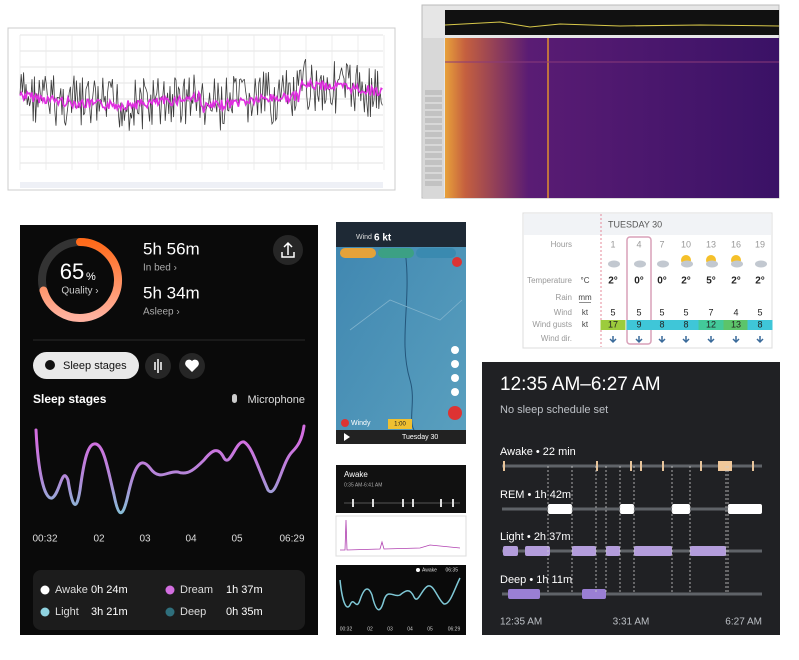 Image resolution: width=799 pixels, height=660 pixels. I want to click on forecast-day: TUESDAY 30, so click(635, 224).